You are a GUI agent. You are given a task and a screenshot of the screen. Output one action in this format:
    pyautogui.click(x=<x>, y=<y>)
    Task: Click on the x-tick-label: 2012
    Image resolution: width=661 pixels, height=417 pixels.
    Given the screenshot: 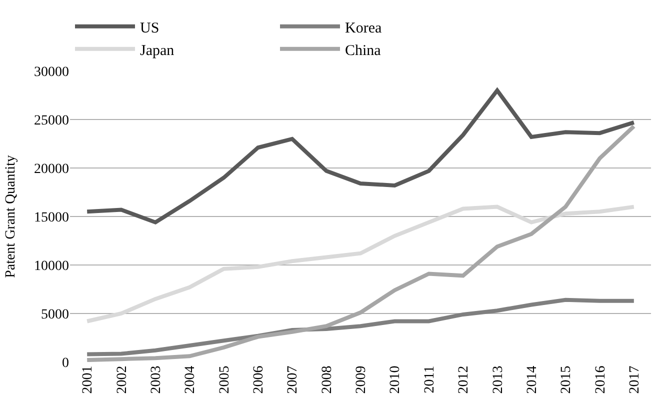 What is the action you would take?
    pyautogui.click(x=464, y=380)
    